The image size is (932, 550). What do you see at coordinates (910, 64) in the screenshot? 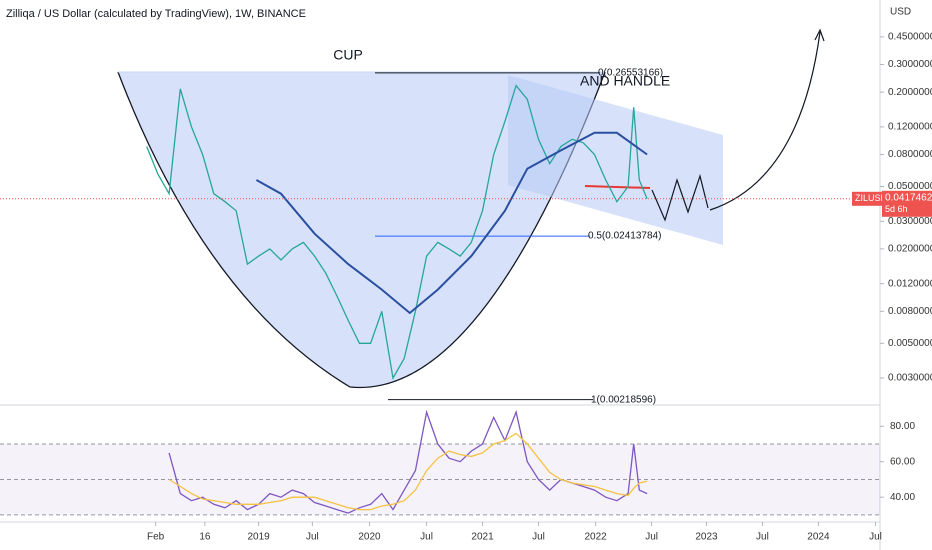
I see `y-tick-label: 0.30000000` at bounding box center [910, 64].